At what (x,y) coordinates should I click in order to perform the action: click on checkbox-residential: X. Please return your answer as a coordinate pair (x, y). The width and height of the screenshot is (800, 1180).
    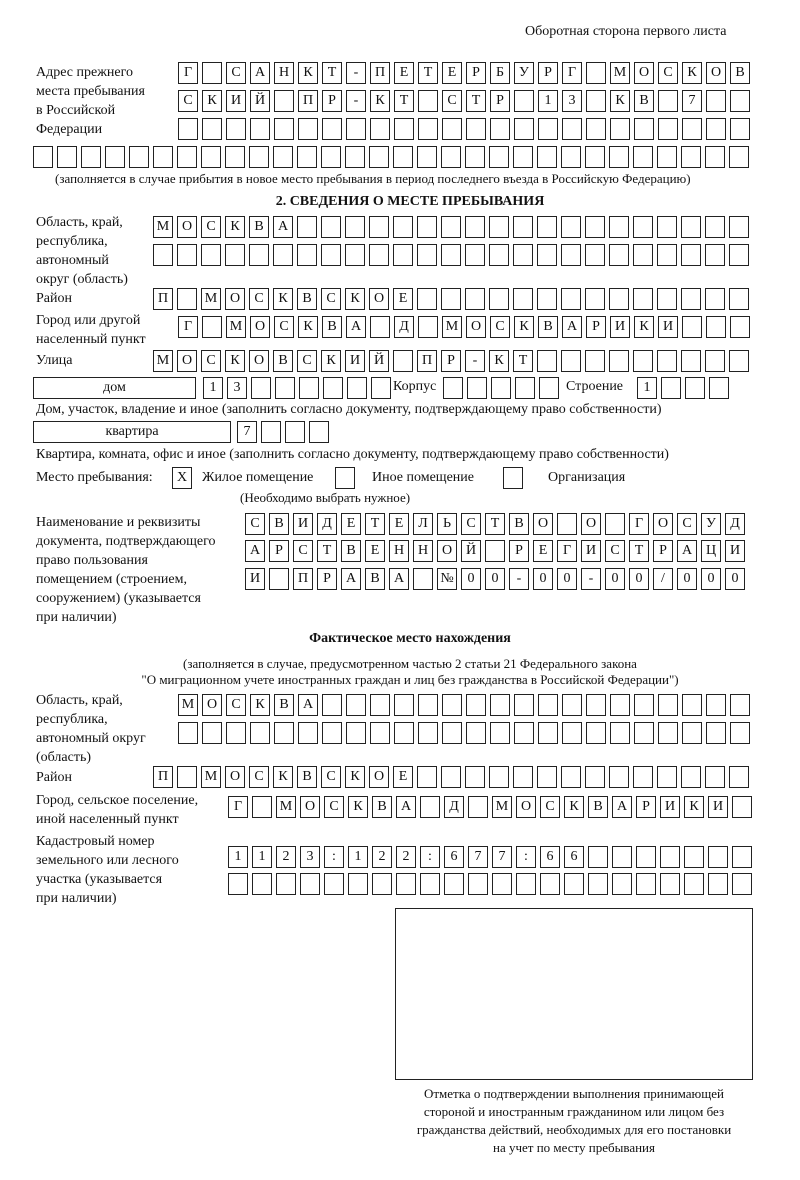
    Looking at the image, I should click on (182, 478).